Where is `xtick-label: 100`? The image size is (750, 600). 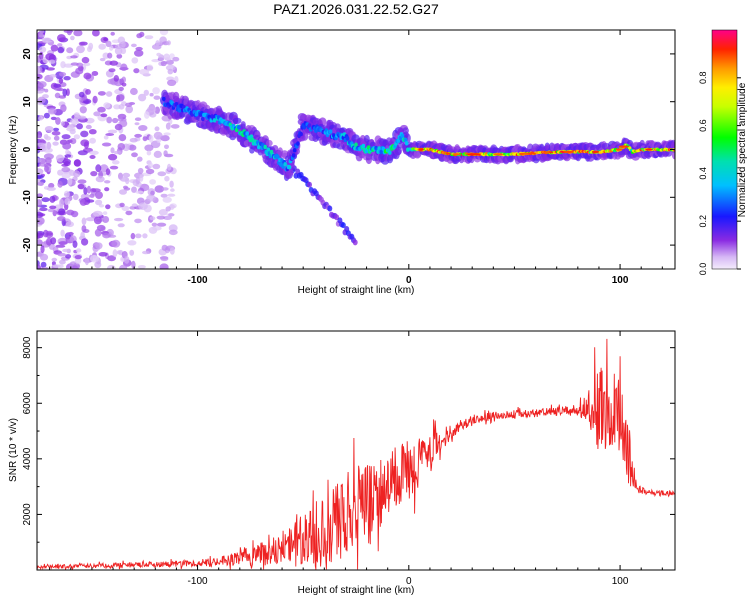 xtick-label: 100 is located at coordinates (620, 280).